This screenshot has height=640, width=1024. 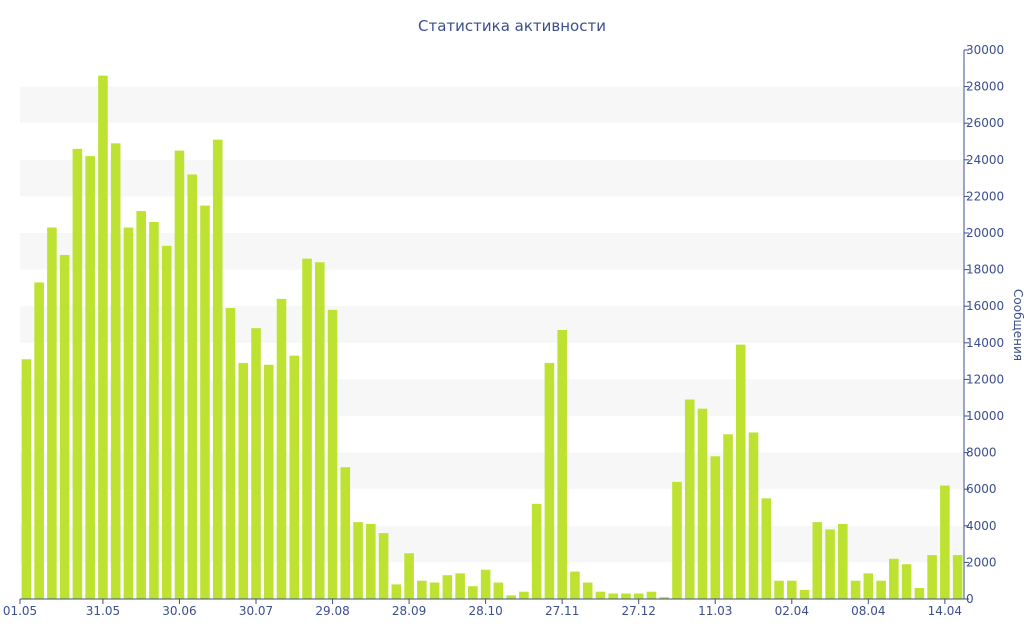 What do you see at coordinates (179, 611) in the screenshot?
I see `x-tick-label: 30.06` at bounding box center [179, 611].